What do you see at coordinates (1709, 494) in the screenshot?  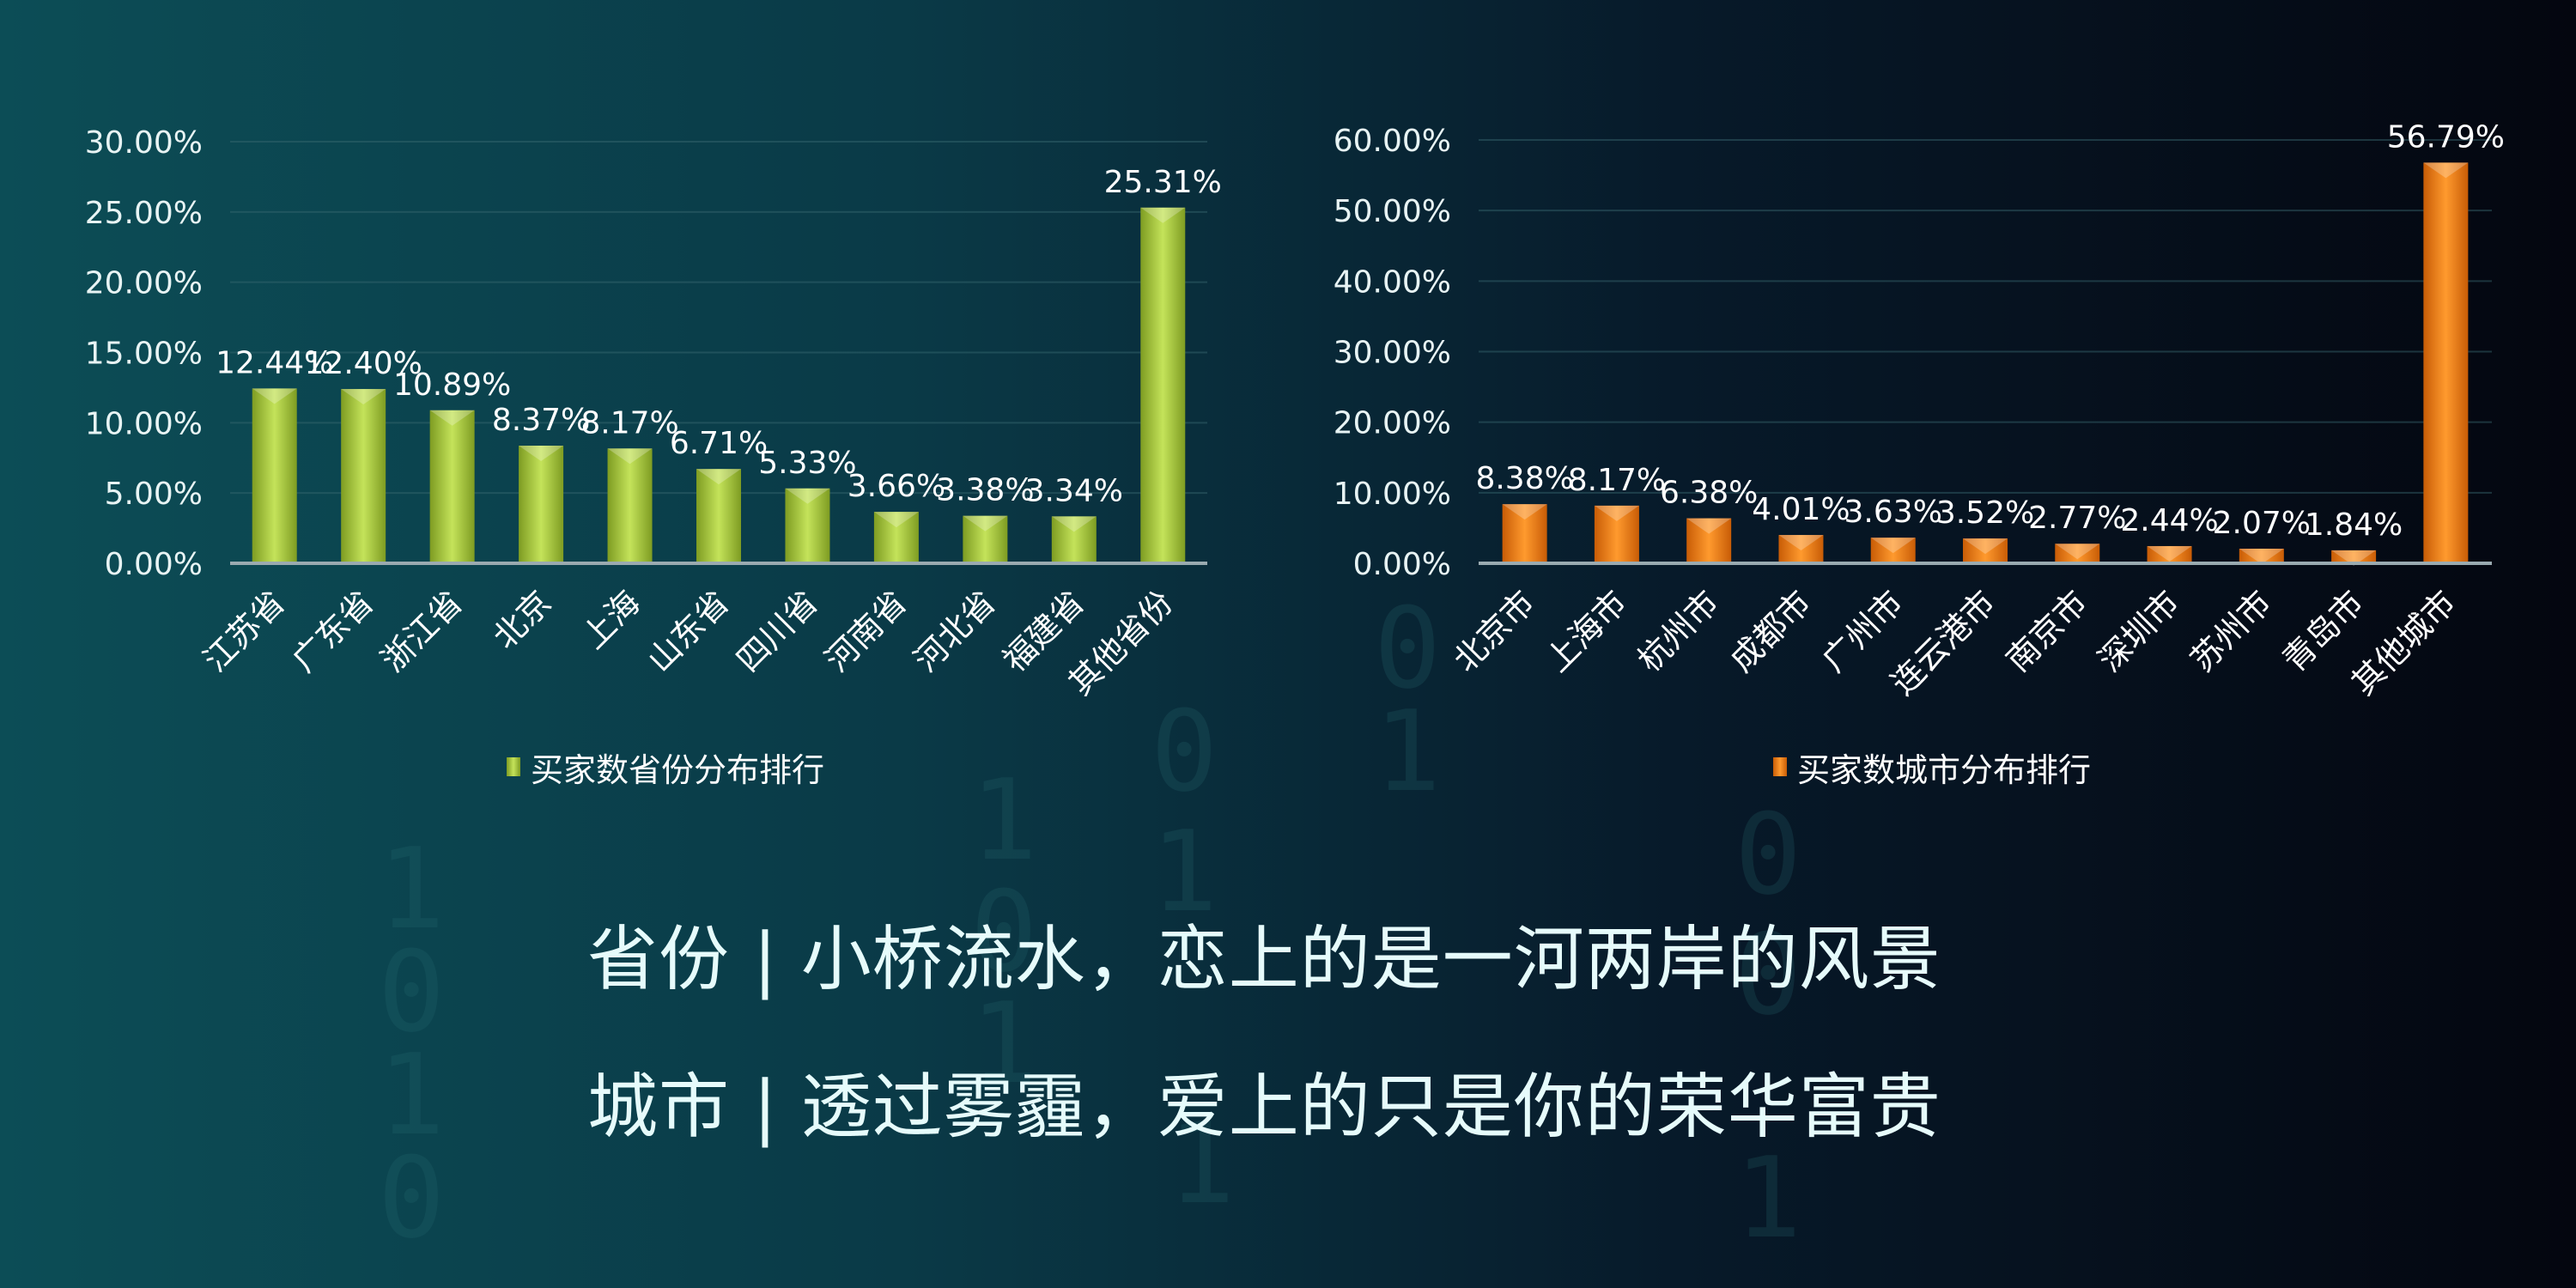 I see `data-label: 6.38%` at bounding box center [1709, 494].